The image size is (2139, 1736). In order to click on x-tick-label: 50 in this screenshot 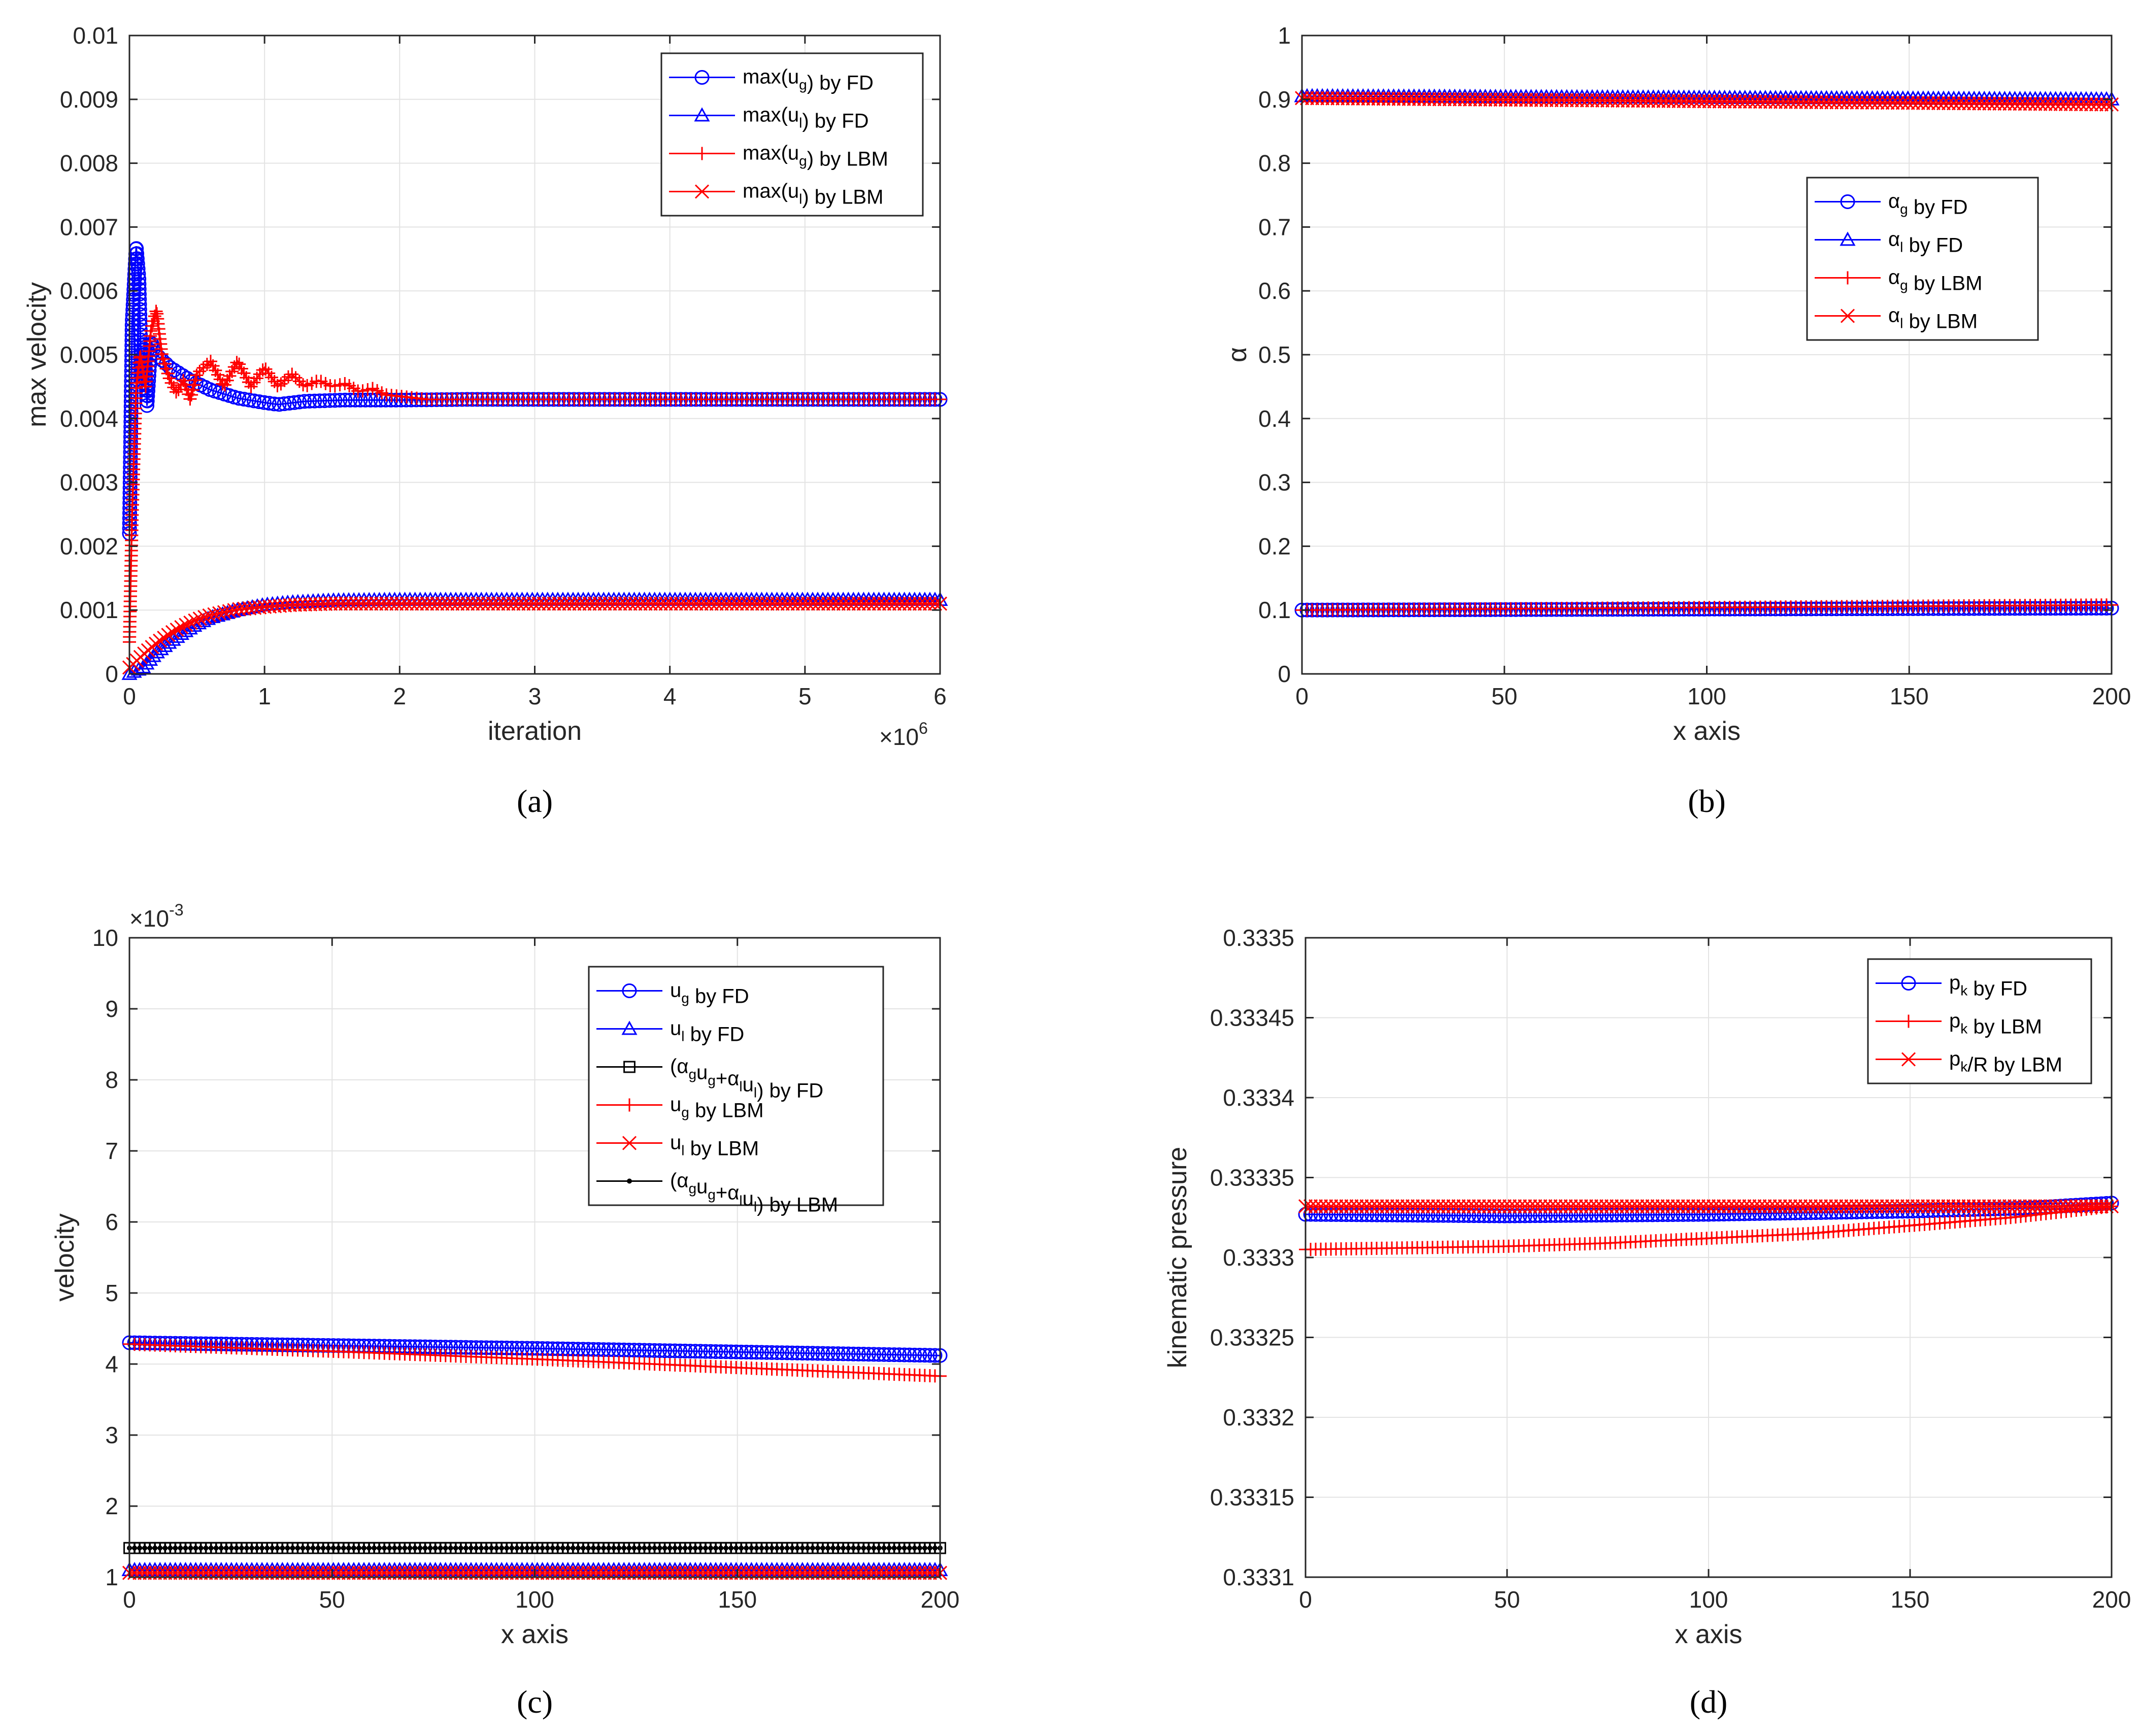, I will do `click(1507, 1599)`.